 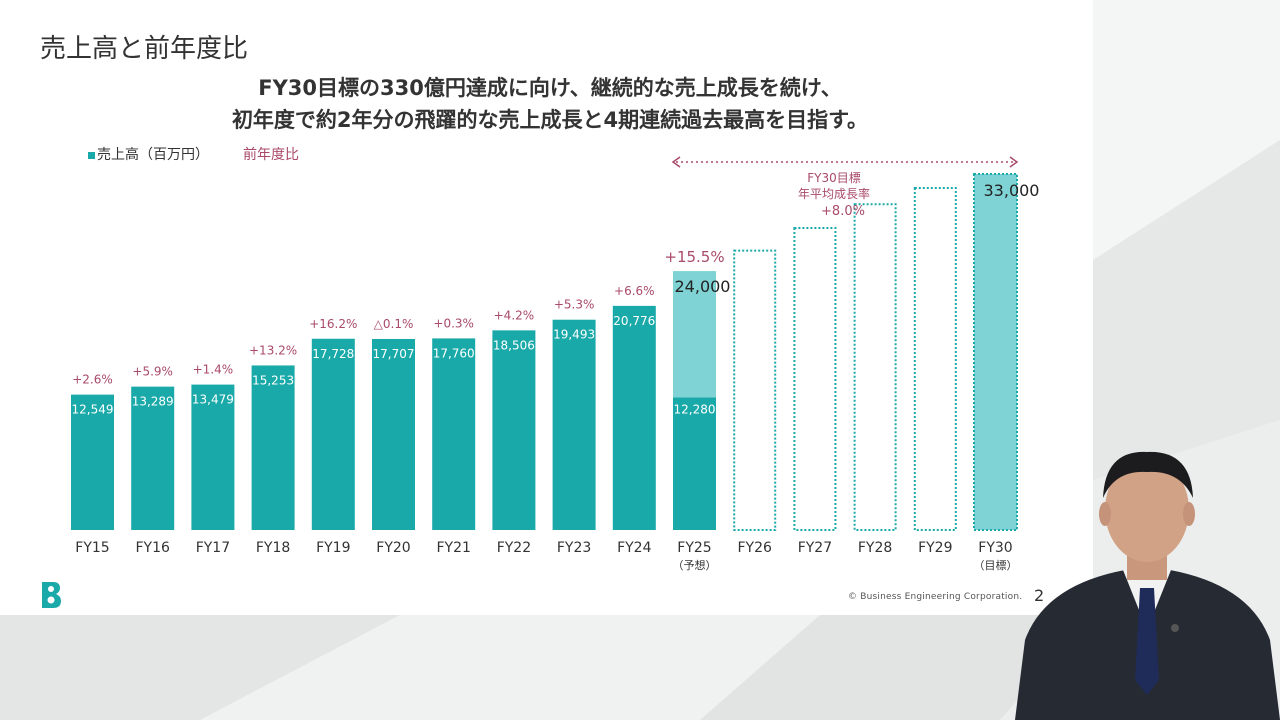 I want to click on x-tick-FY24: FY24, so click(x=634, y=548).